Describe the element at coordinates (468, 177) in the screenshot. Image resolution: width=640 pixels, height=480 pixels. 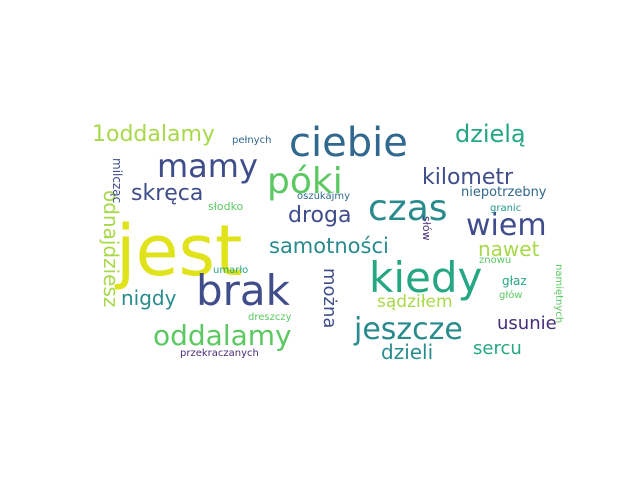
I see `word-cloud-word: kilometr` at that location.